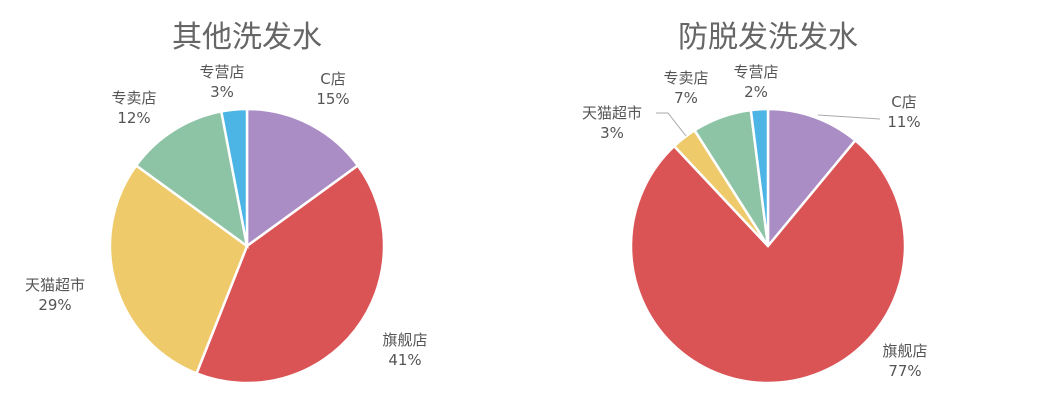 The image size is (1061, 417). Describe the element at coordinates (133, 118) in the screenshot. I see `slice-percent-label: 12%` at that location.